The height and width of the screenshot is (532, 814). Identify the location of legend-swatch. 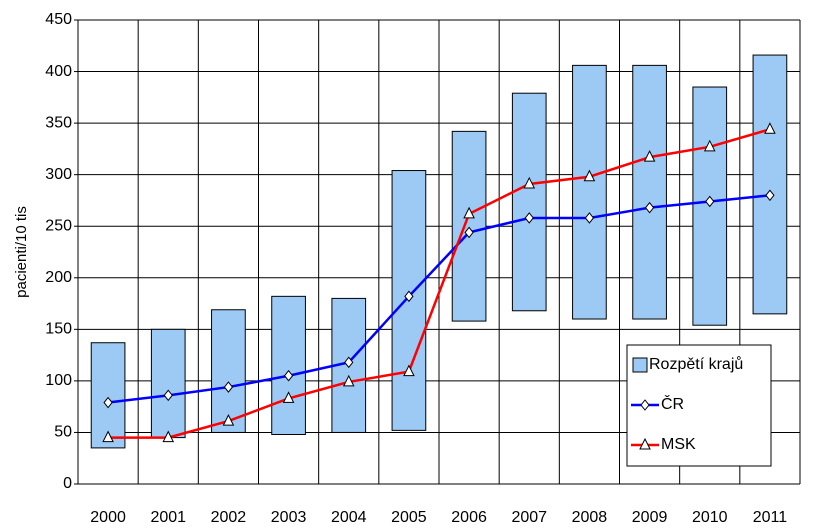
(640, 365).